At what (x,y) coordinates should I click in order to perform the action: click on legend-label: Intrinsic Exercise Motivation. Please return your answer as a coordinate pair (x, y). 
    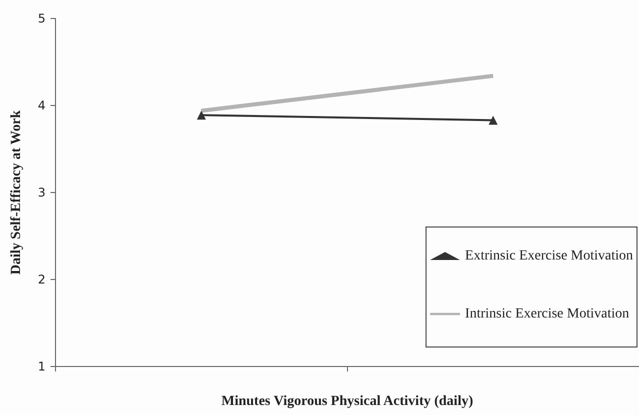
    Looking at the image, I should click on (547, 314).